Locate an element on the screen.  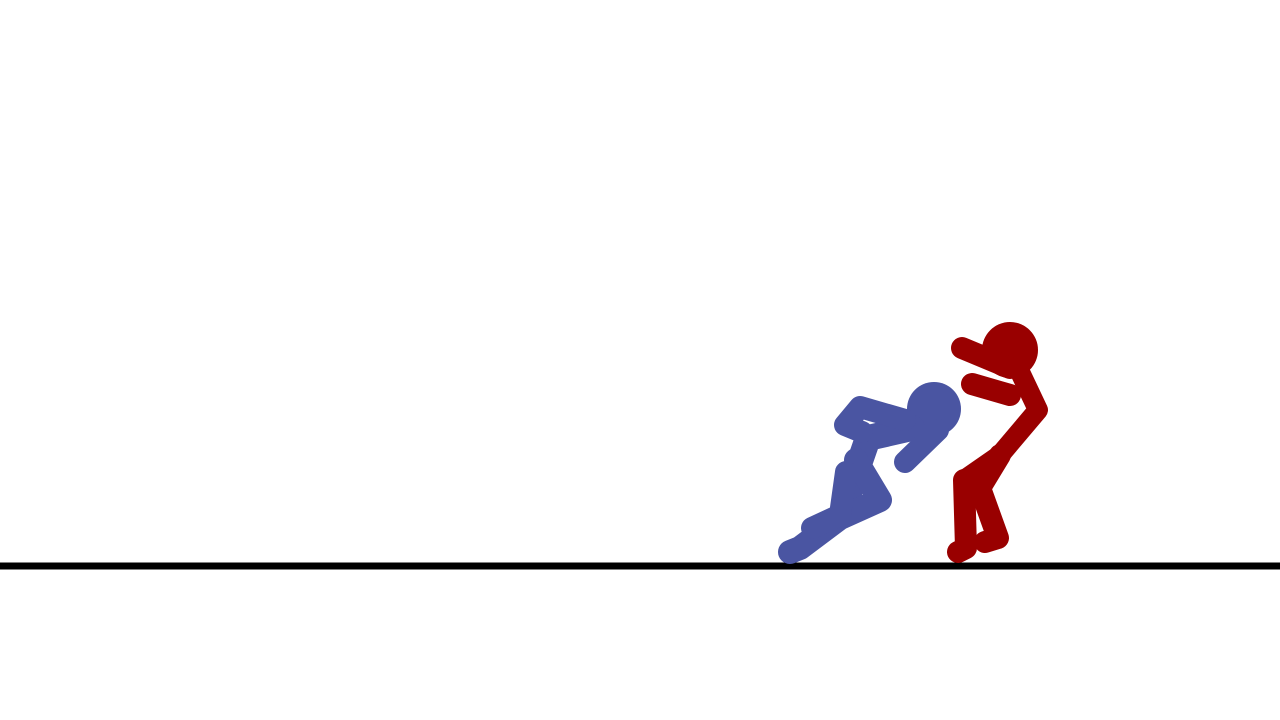
red-fighter-back-leg is located at coordinates (962, 516).